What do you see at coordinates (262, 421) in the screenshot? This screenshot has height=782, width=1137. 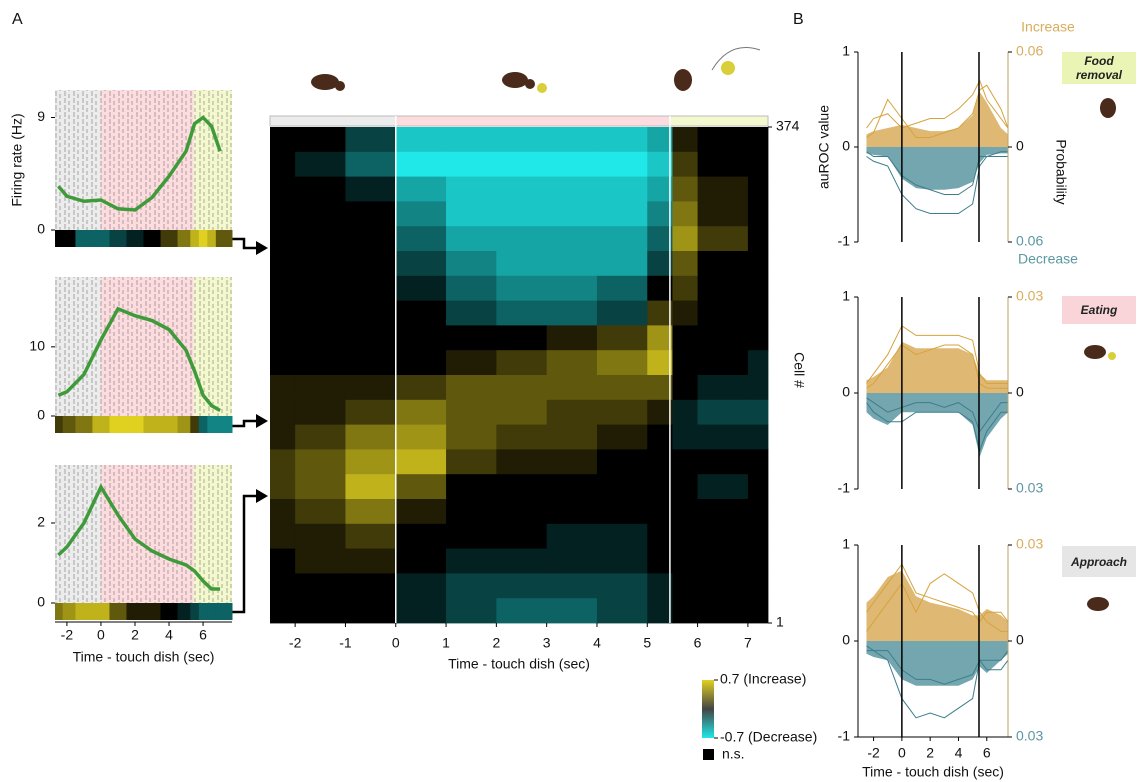 I see `arrowhead` at bounding box center [262, 421].